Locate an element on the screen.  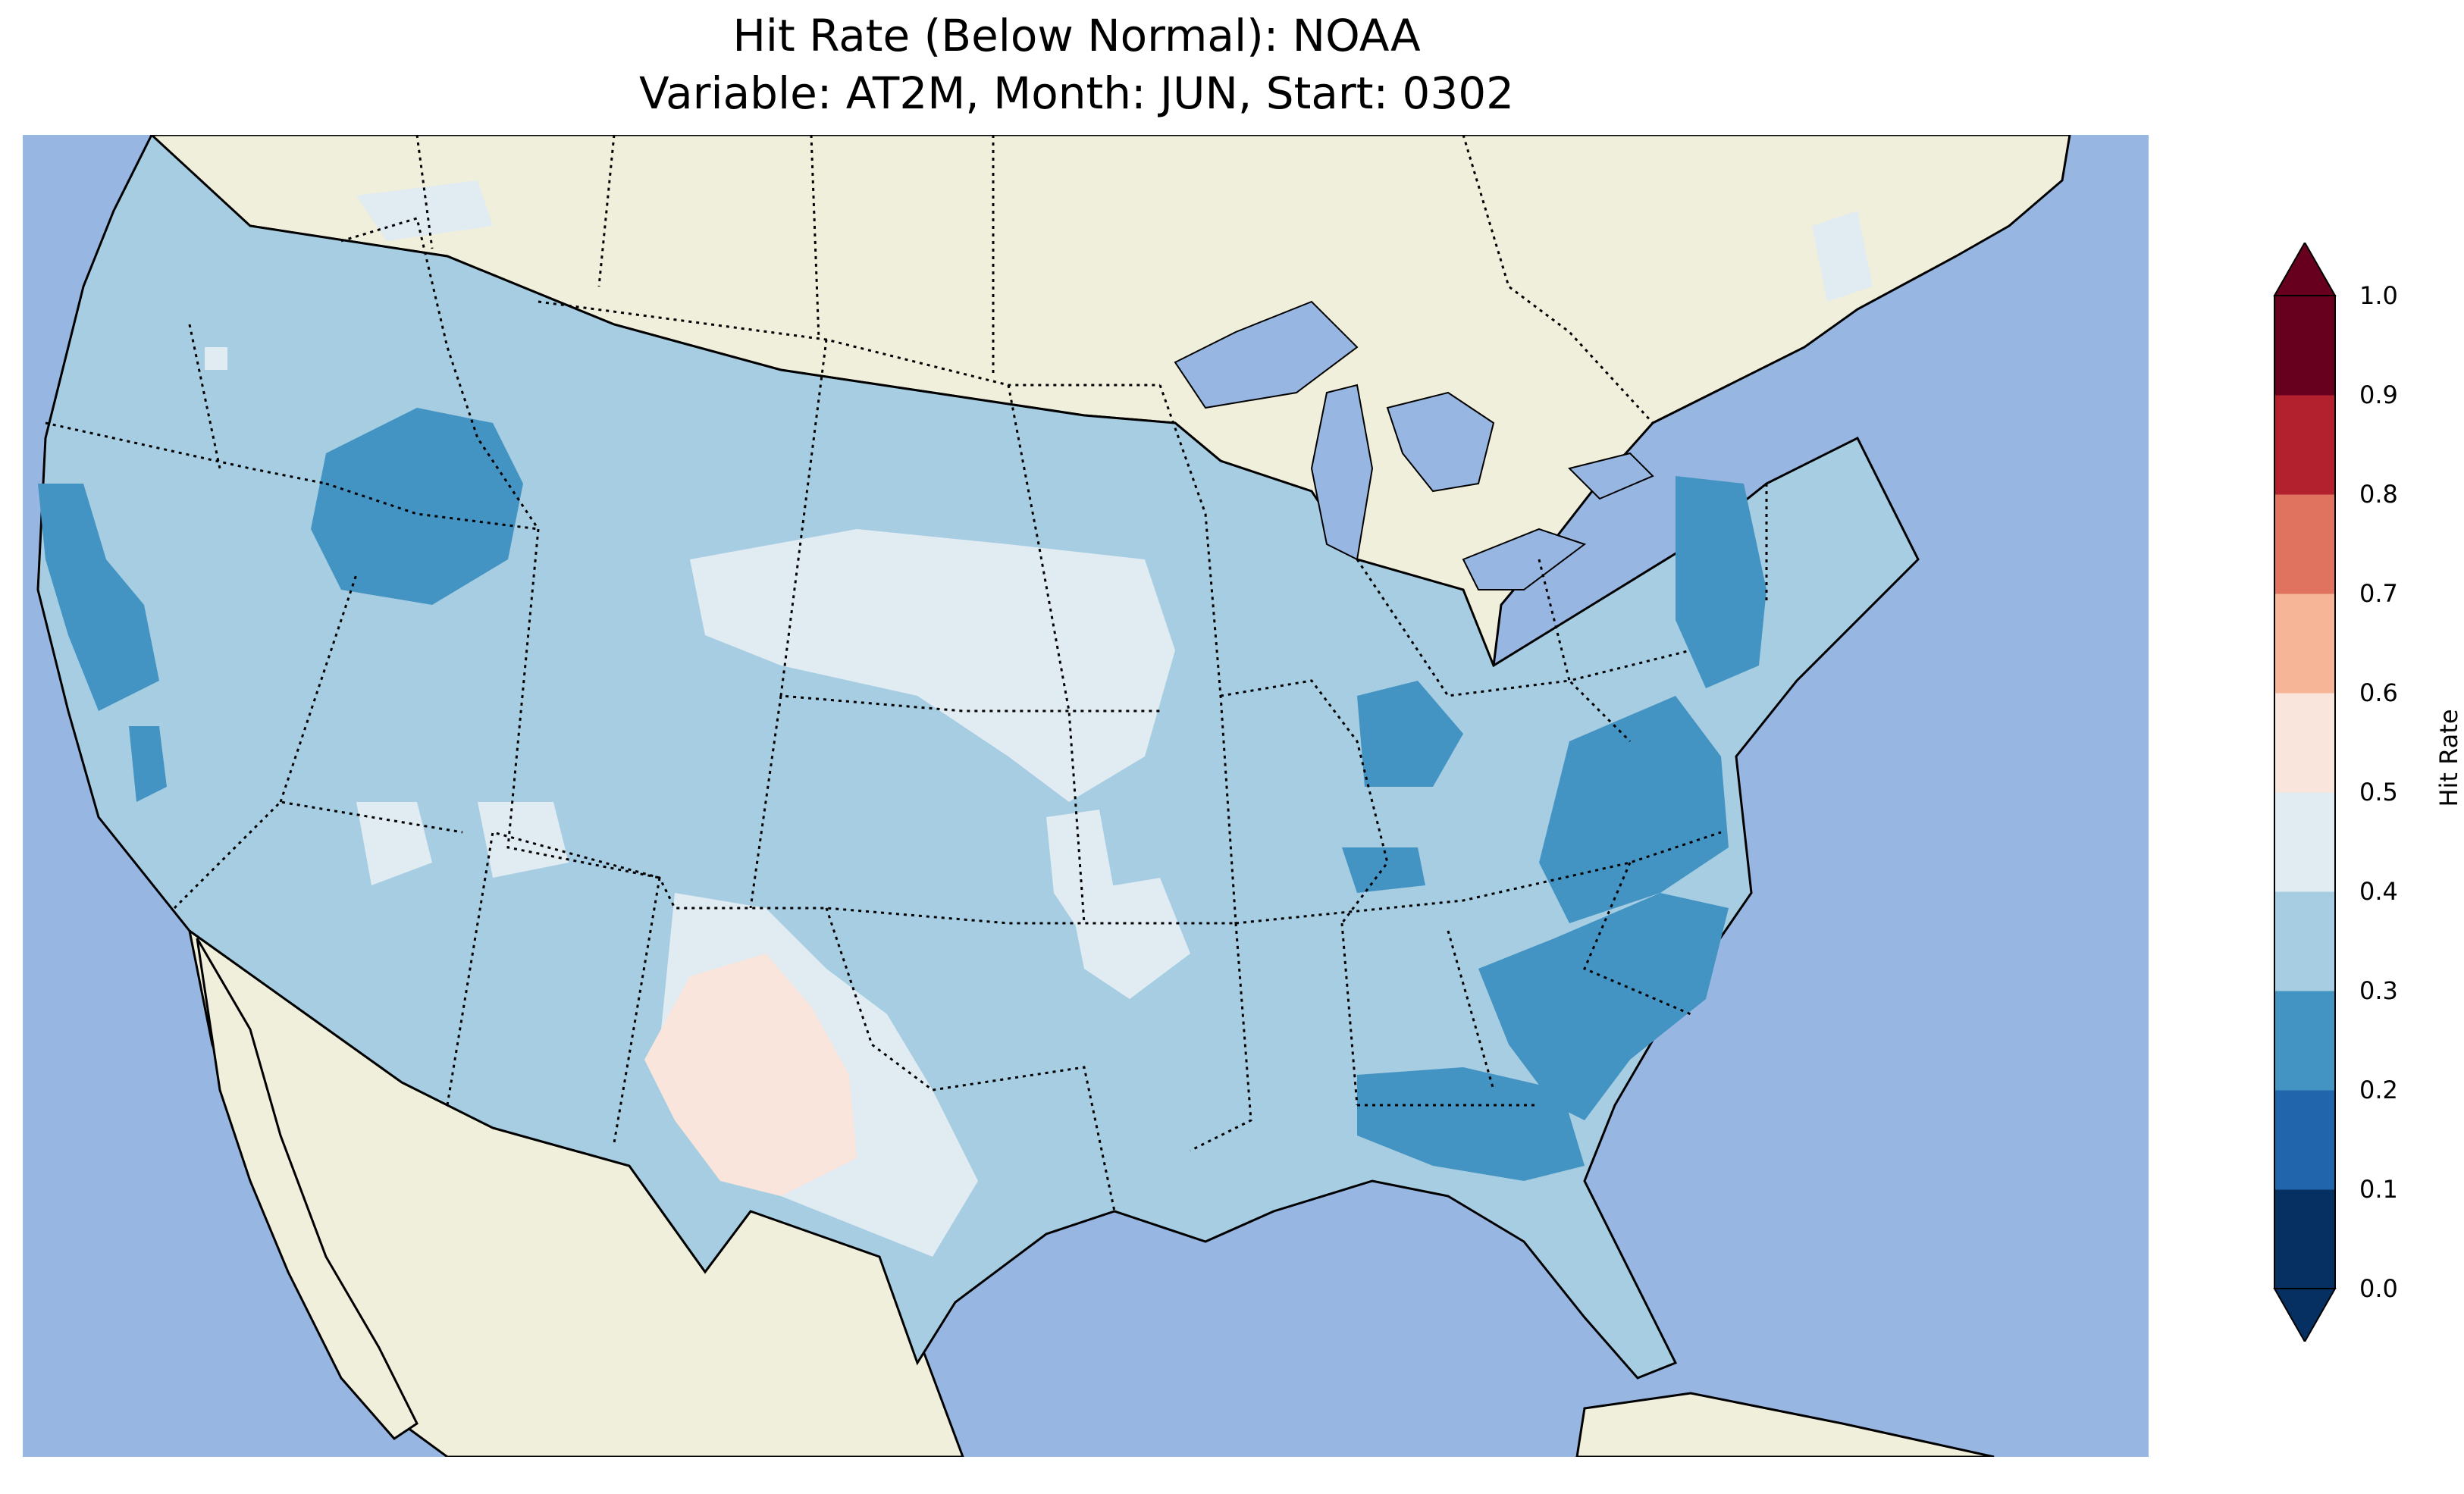
great-lakes is located at coordinates (1414, 445).